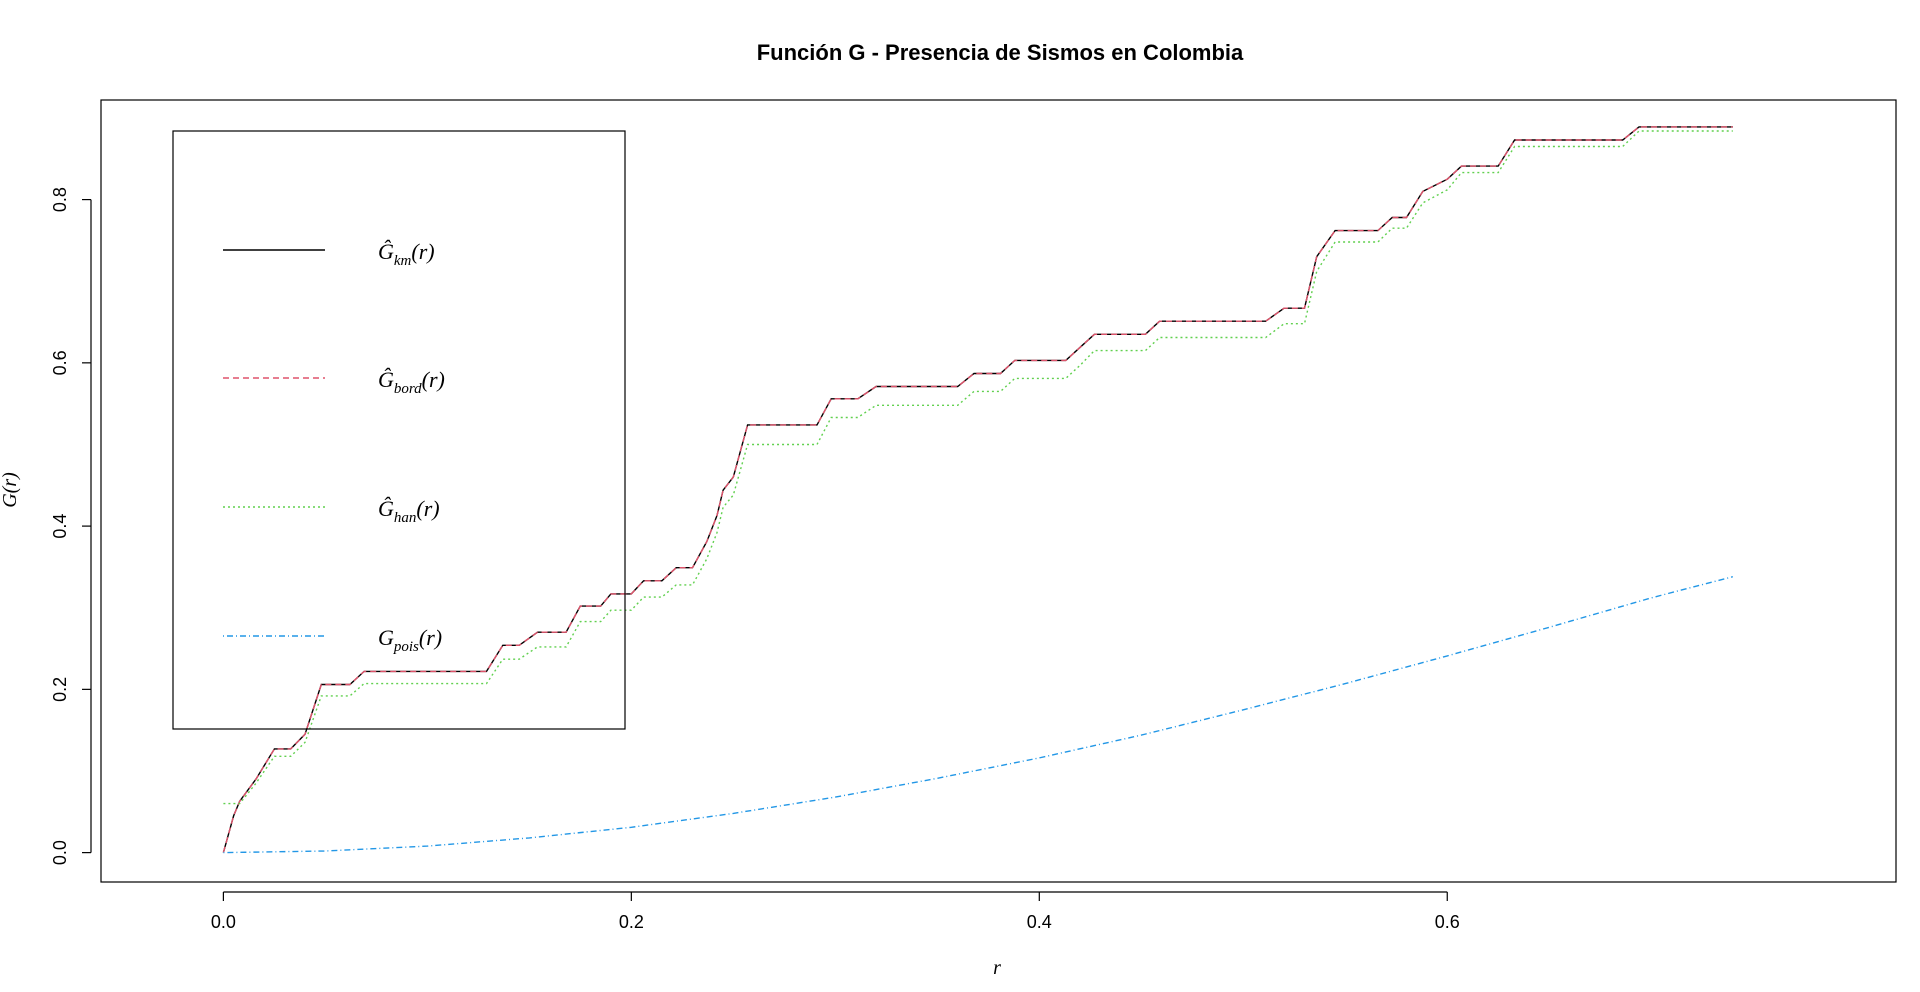  I want to click on y-tick-label: 0.8, so click(60, 199).